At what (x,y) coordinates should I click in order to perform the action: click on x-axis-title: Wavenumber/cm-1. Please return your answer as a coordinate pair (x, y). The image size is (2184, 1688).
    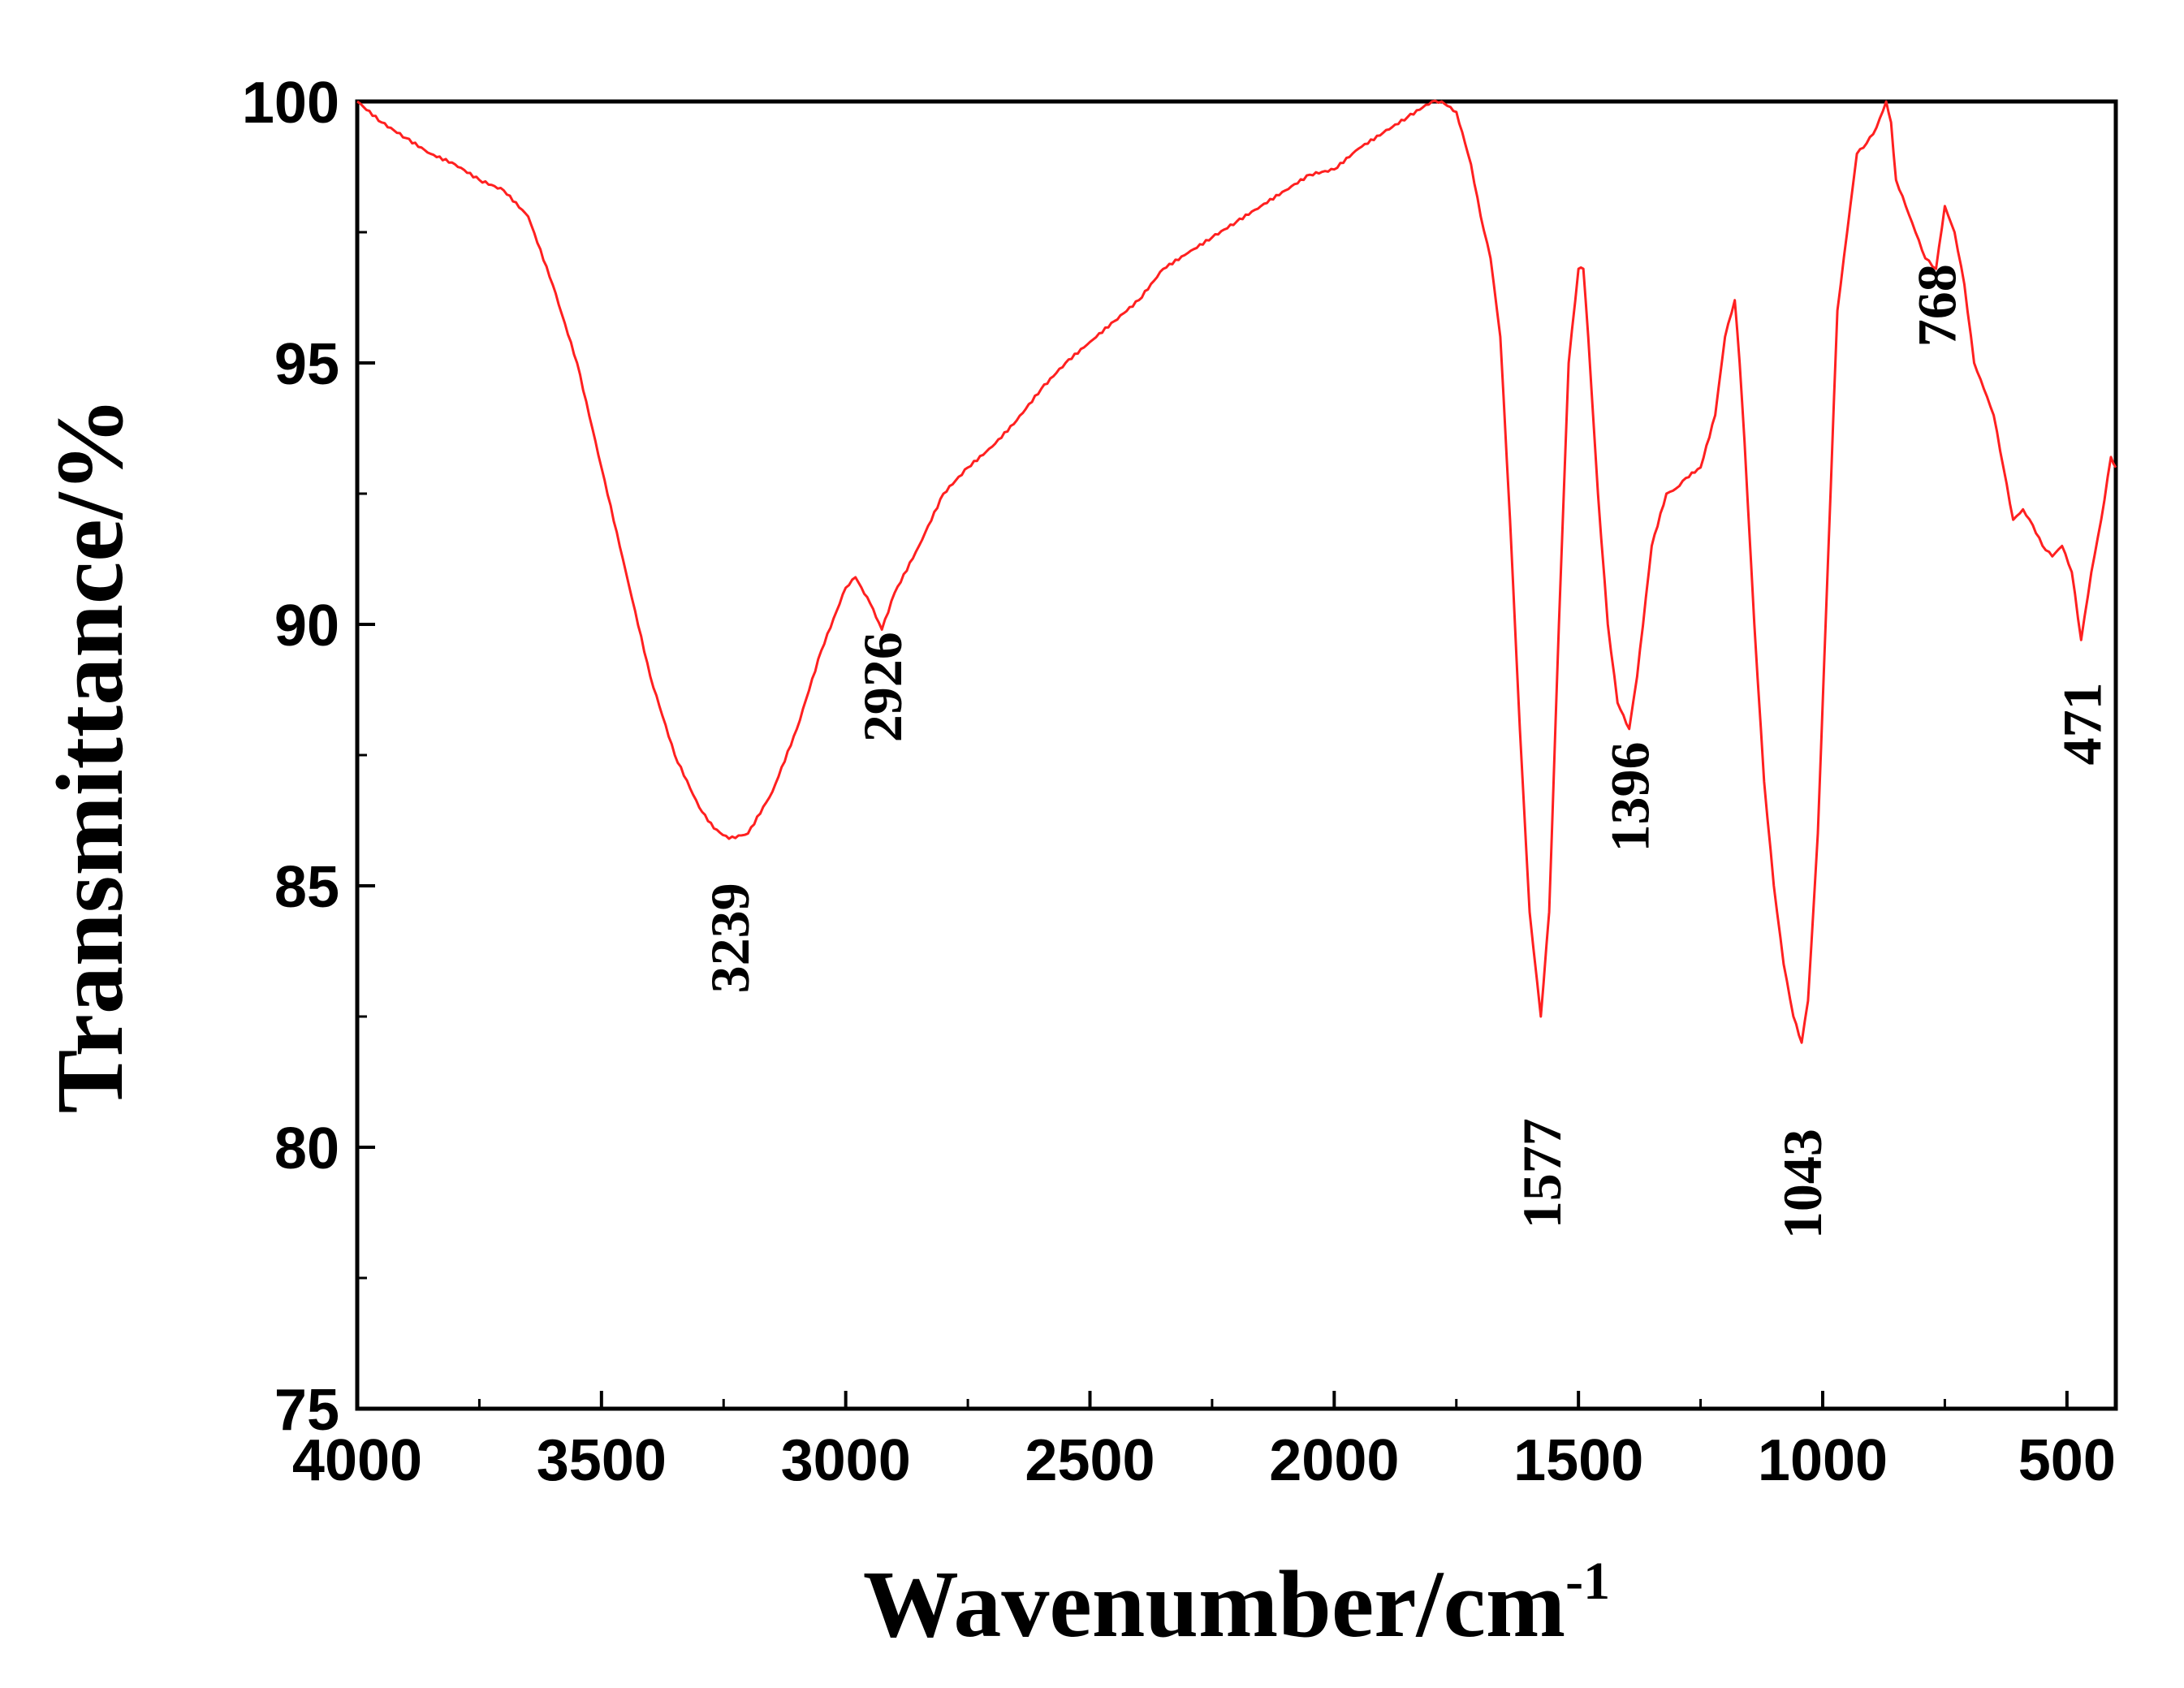
    Looking at the image, I should click on (1236, 1604).